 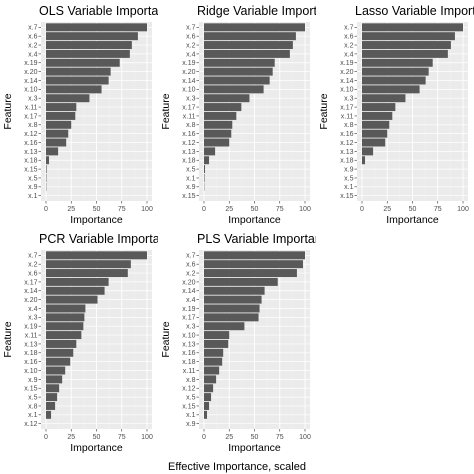 What do you see at coordinates (346, 63) in the screenshot?
I see `y-tick-label: x.19` at bounding box center [346, 63].